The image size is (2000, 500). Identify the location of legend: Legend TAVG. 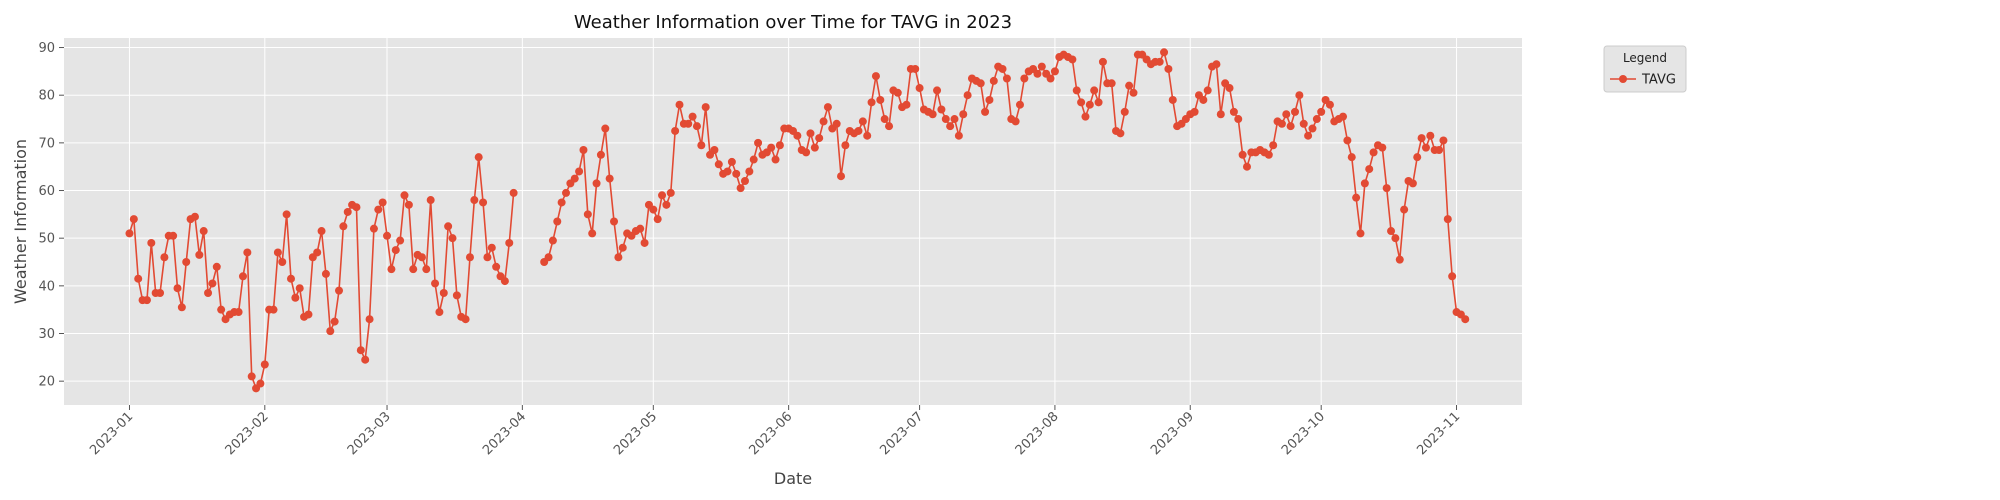
(1645, 69).